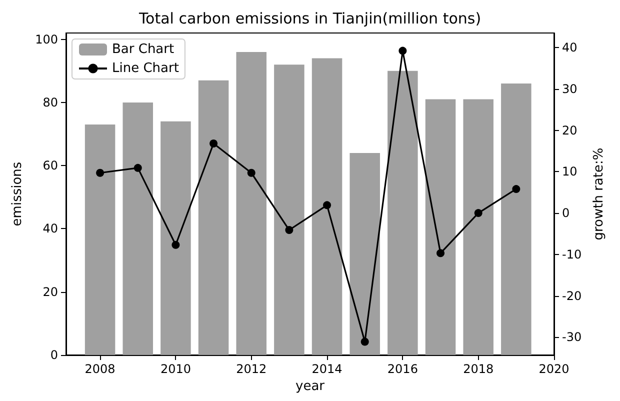 This screenshot has width=620, height=401. Describe the element at coordinates (572, 254) in the screenshot. I see `y2-tick-label: -10` at that location.